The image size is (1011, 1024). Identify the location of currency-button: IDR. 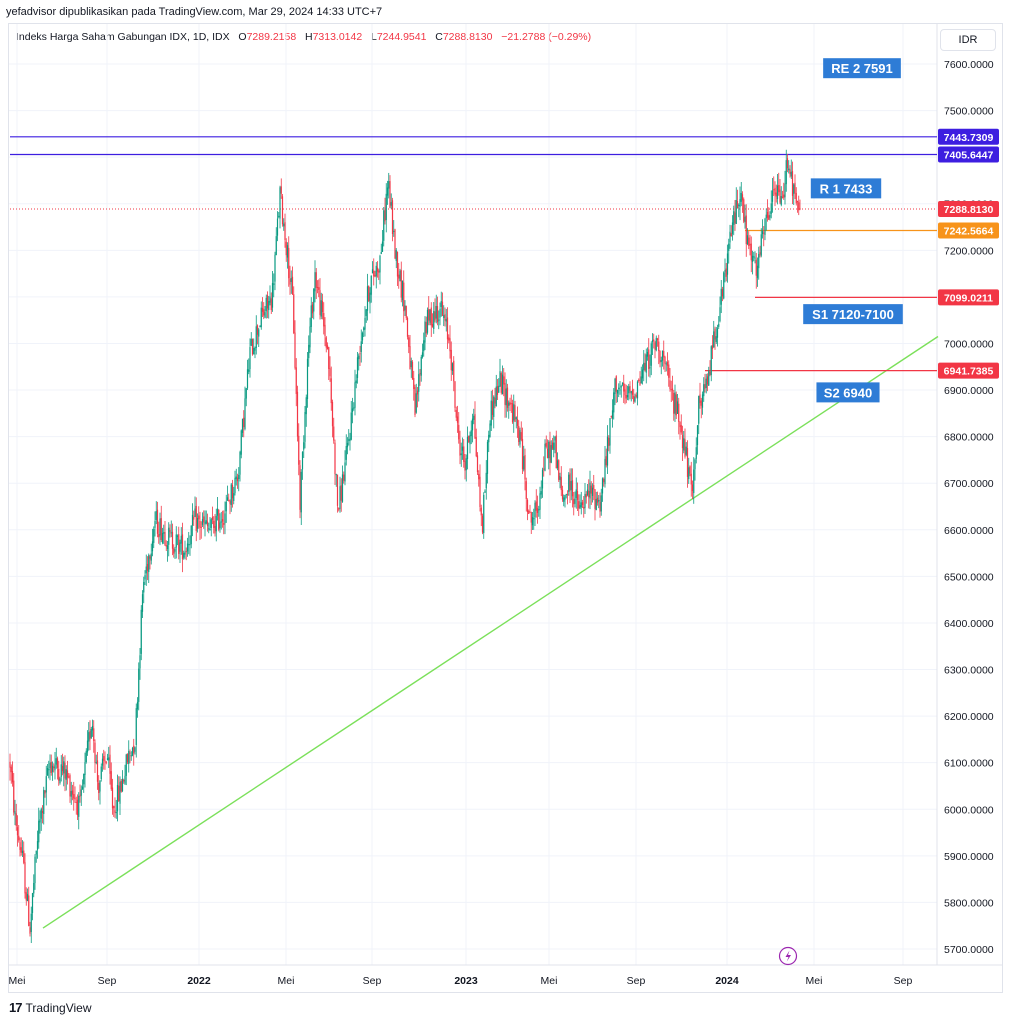
(968, 40).